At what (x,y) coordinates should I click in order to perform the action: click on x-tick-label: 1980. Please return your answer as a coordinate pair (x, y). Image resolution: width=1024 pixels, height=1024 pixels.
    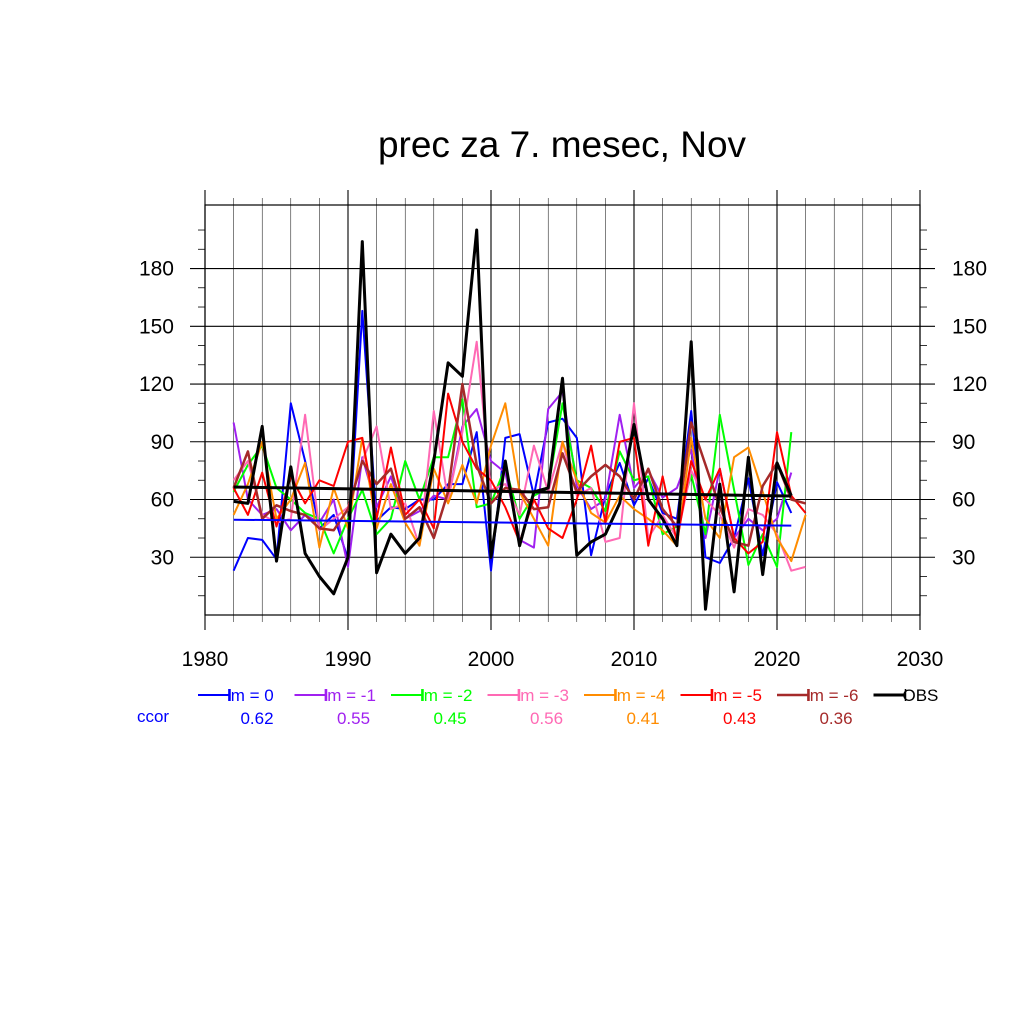
    Looking at the image, I should click on (205, 659).